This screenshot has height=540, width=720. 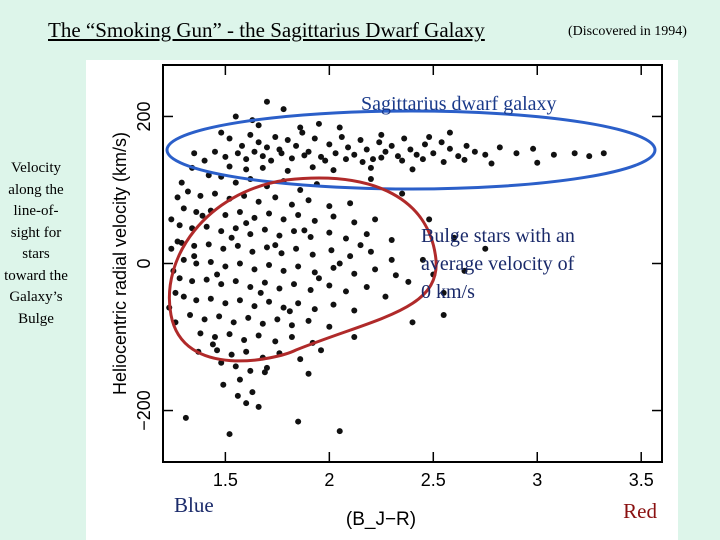 I want to click on x-tick-label: 3, so click(x=537, y=480).